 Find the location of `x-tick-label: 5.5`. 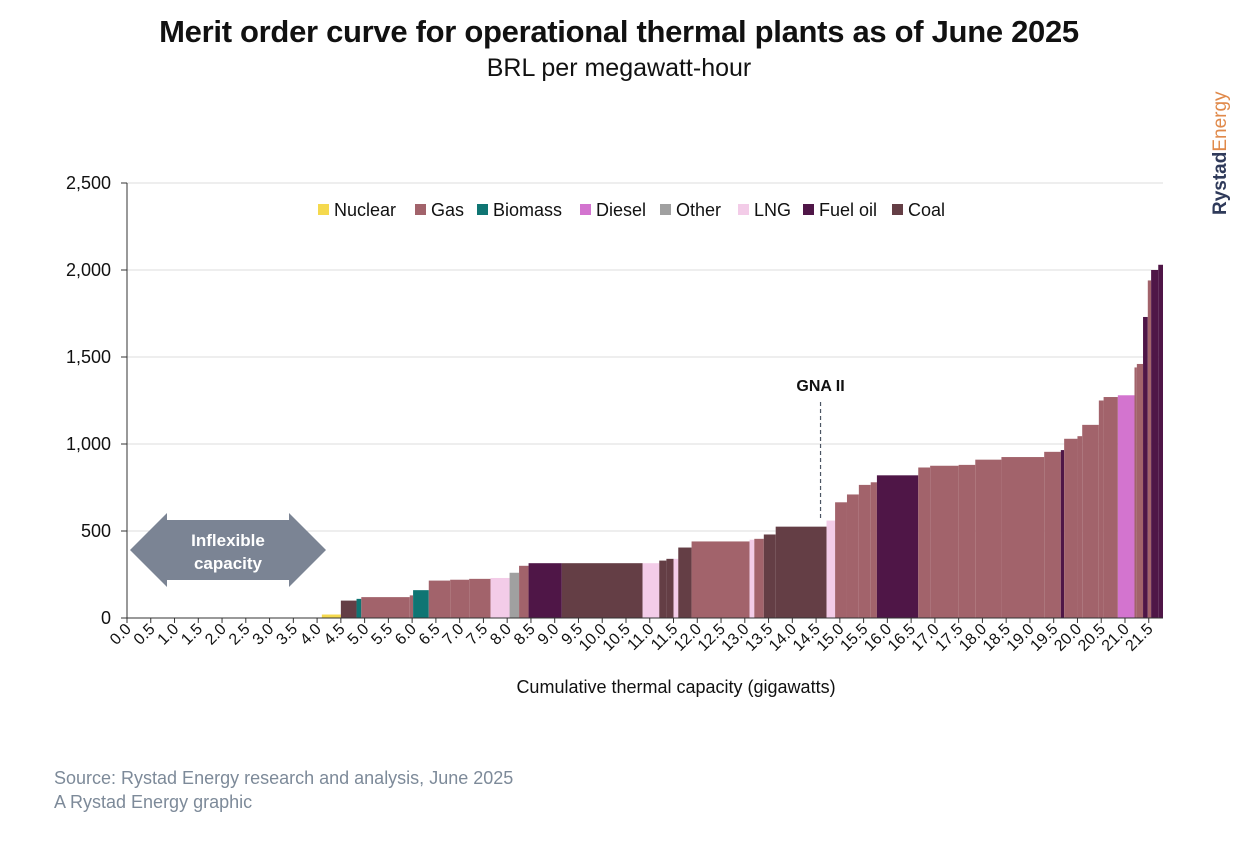

x-tick-label: 5.5 is located at coordinates (382, 635).